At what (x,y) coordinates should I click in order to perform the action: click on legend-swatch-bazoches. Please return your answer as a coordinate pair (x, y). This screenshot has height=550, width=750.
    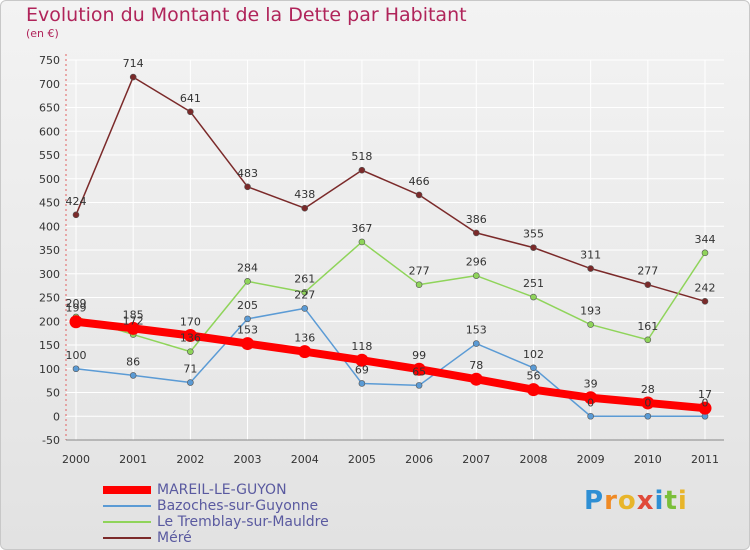
    Looking at the image, I should click on (127, 506).